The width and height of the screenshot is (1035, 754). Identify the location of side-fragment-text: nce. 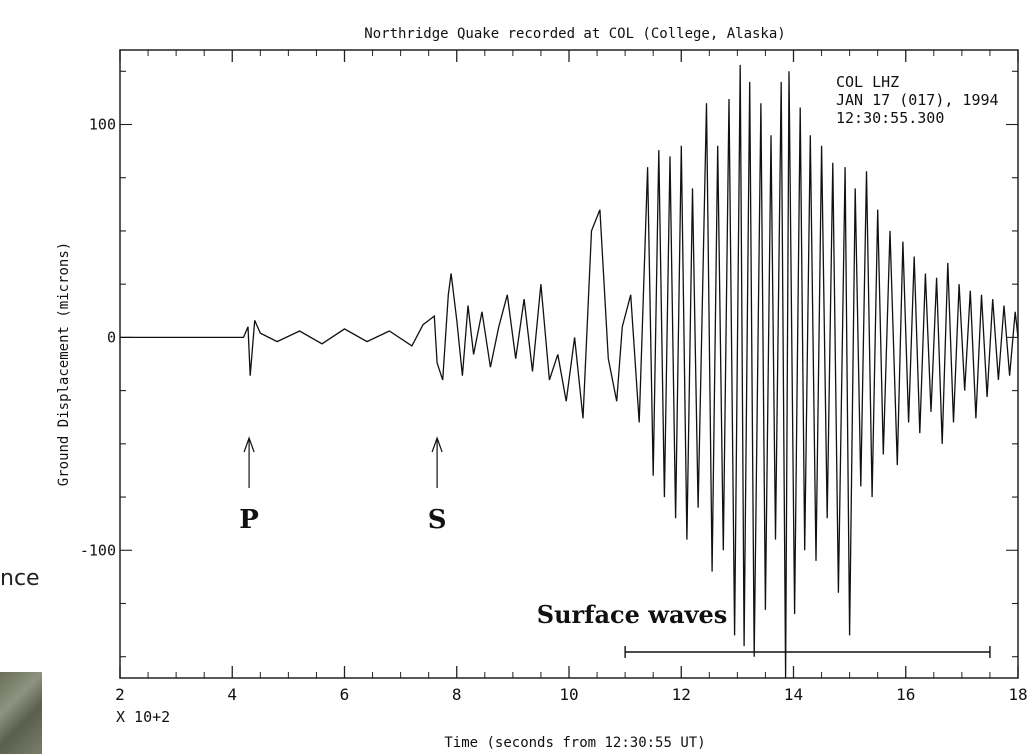
(20, 578).